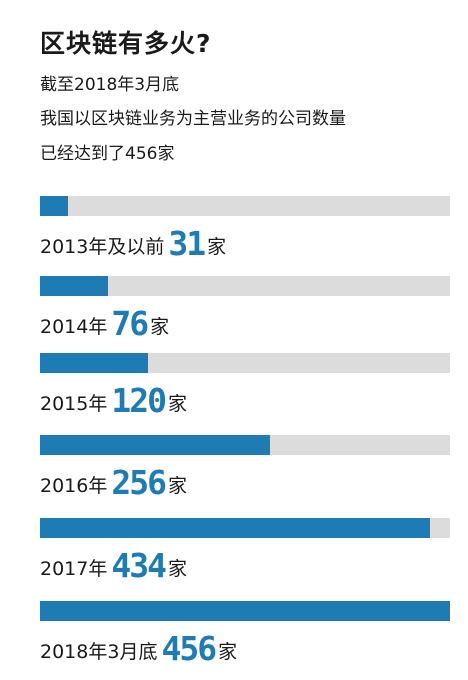  What do you see at coordinates (54, 206) in the screenshot?
I see `bar-2013` at bounding box center [54, 206].